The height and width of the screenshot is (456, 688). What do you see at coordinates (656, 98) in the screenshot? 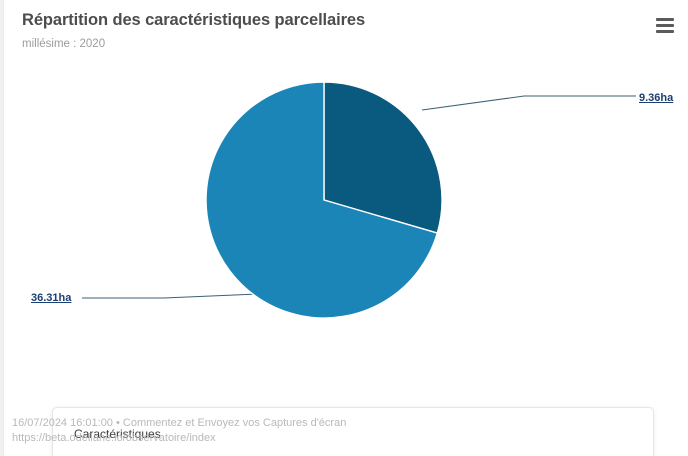
I see `pie-data-label-semis-direct: 9.36ha` at bounding box center [656, 98].